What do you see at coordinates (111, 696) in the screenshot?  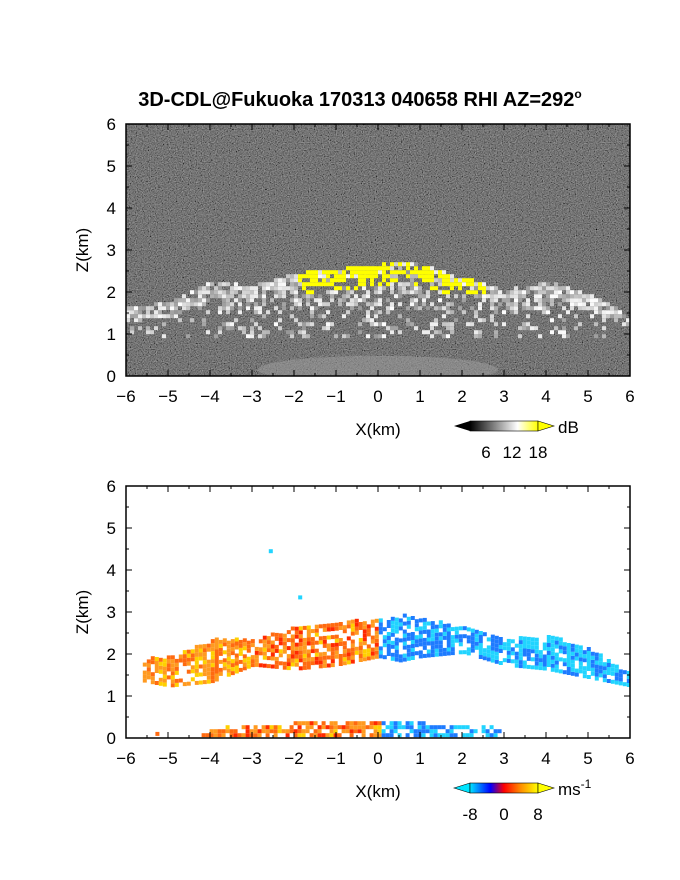 I see `y-tick-label: 1` at bounding box center [111, 696].